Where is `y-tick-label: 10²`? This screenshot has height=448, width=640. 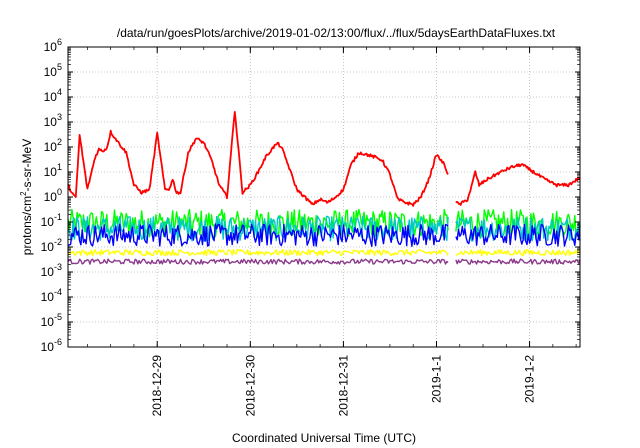 y-tick-label: 10² is located at coordinates (53, 145).